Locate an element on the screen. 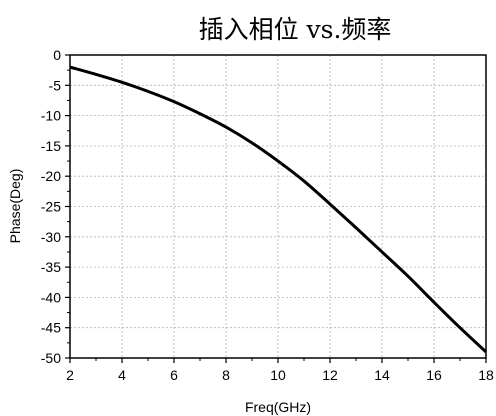 The height and width of the screenshot is (416, 496). x-axis-label: Freq(GHz) is located at coordinates (278, 407).